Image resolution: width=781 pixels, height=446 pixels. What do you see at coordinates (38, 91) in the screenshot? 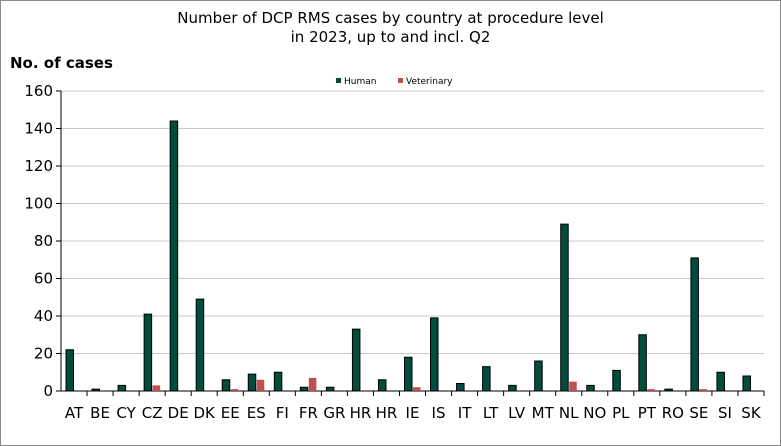
I see `y-tick-label: 160` at bounding box center [38, 91].